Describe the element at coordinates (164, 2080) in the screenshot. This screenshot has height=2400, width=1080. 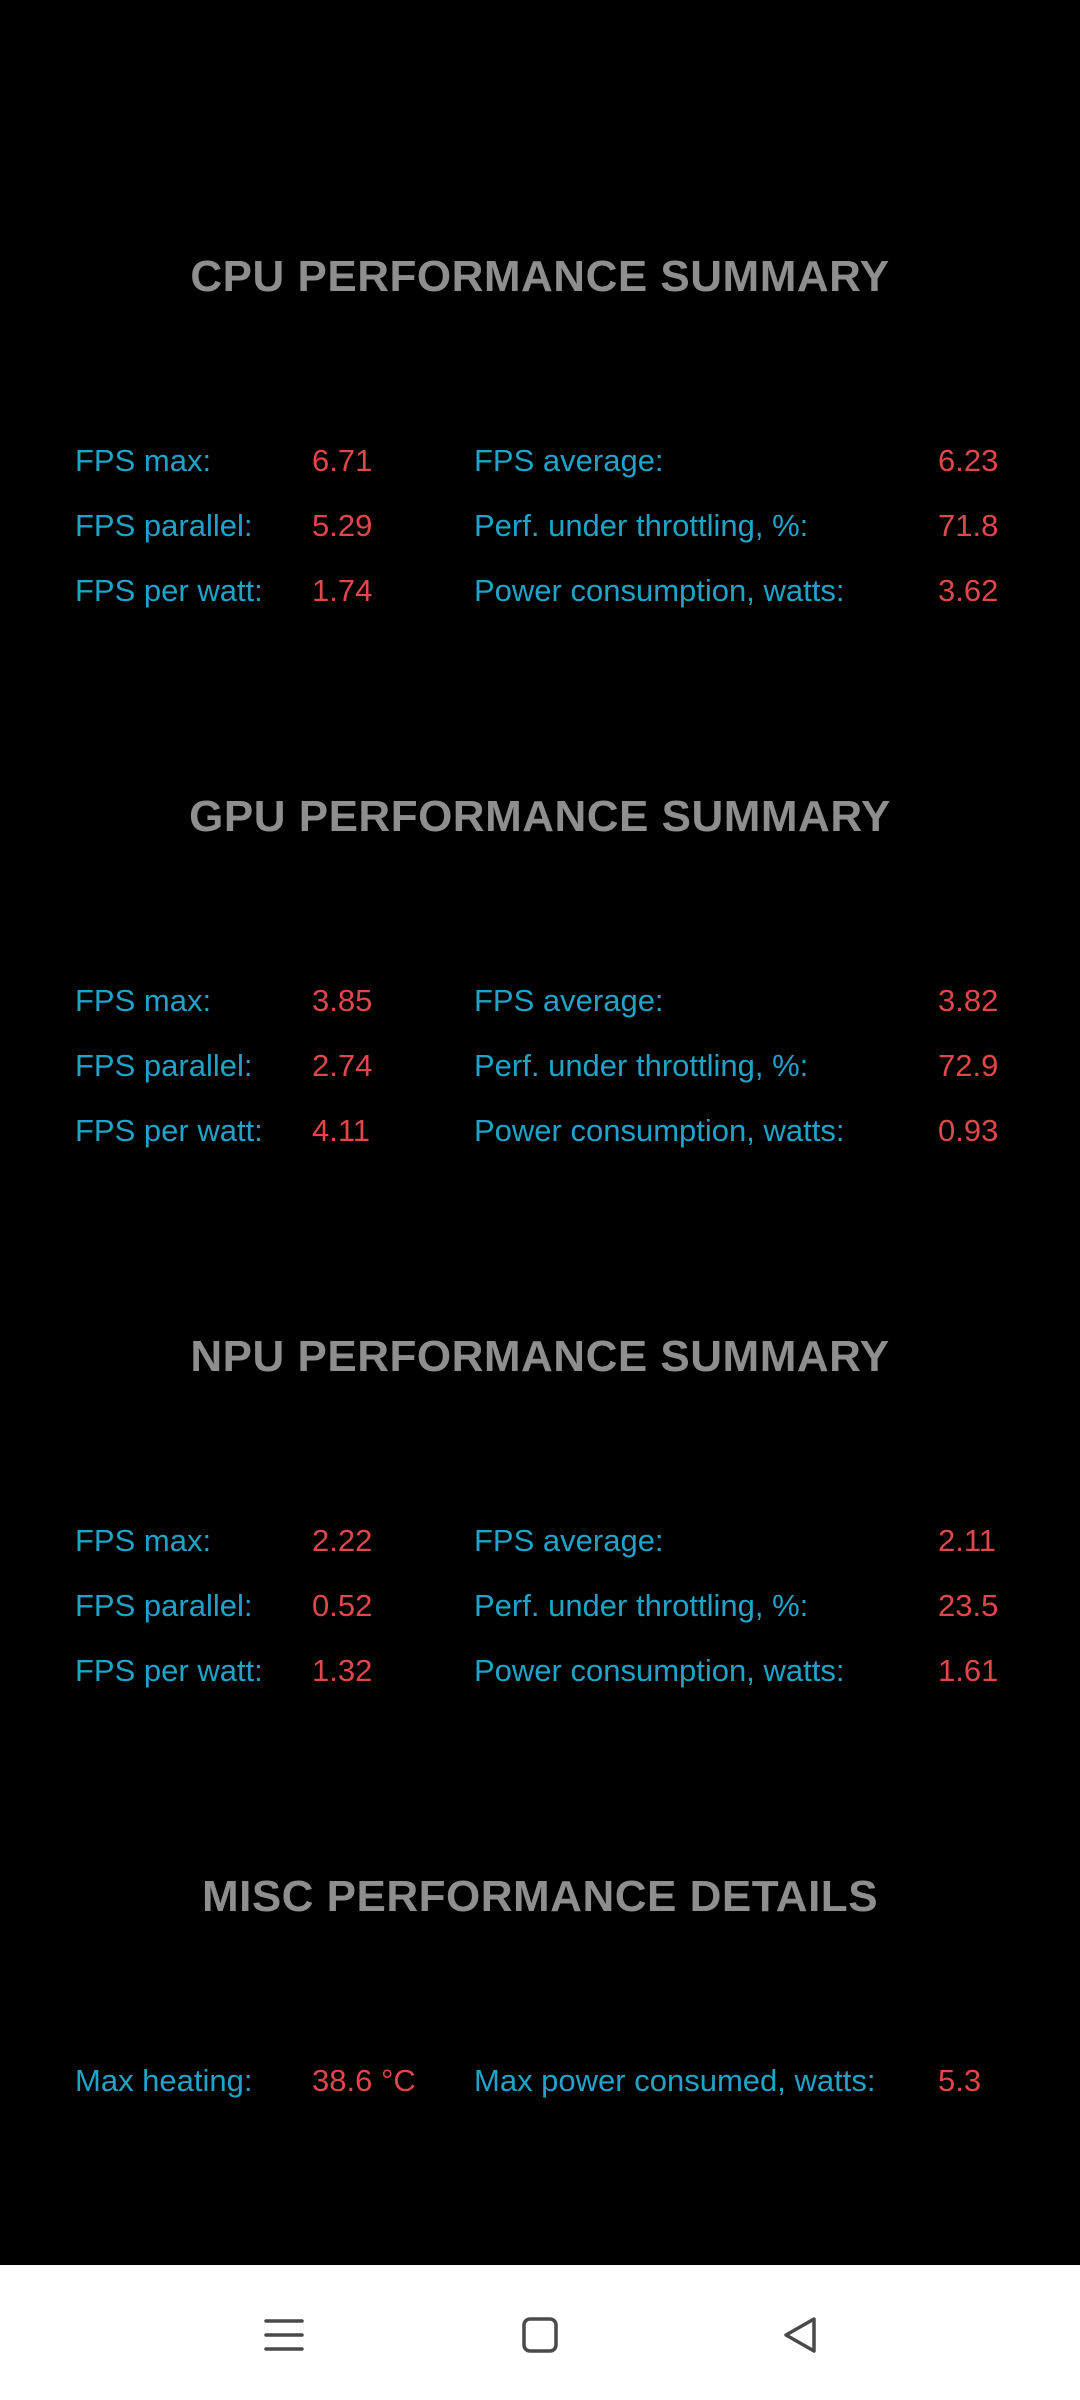
I see `max-heating-label: Max heating:` at that location.